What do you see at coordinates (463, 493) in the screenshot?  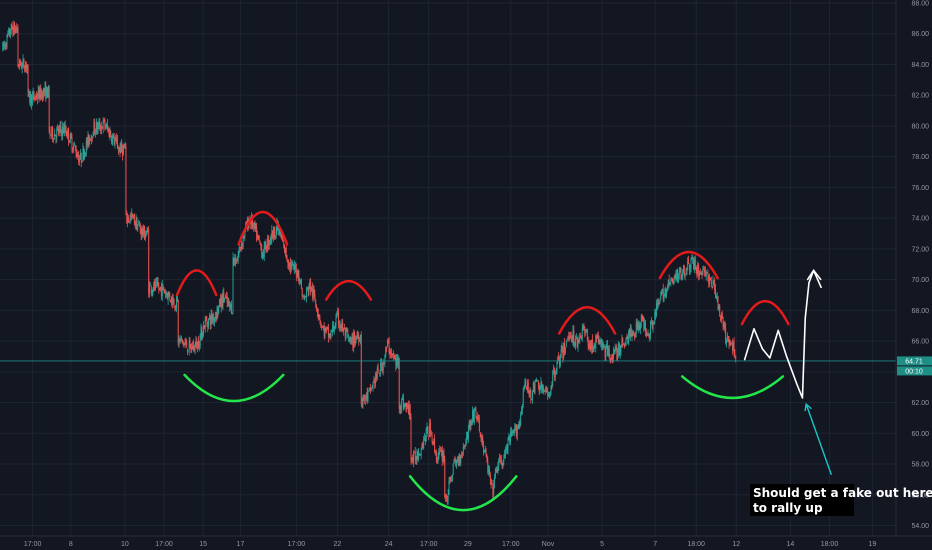 I see `support-arc` at bounding box center [463, 493].